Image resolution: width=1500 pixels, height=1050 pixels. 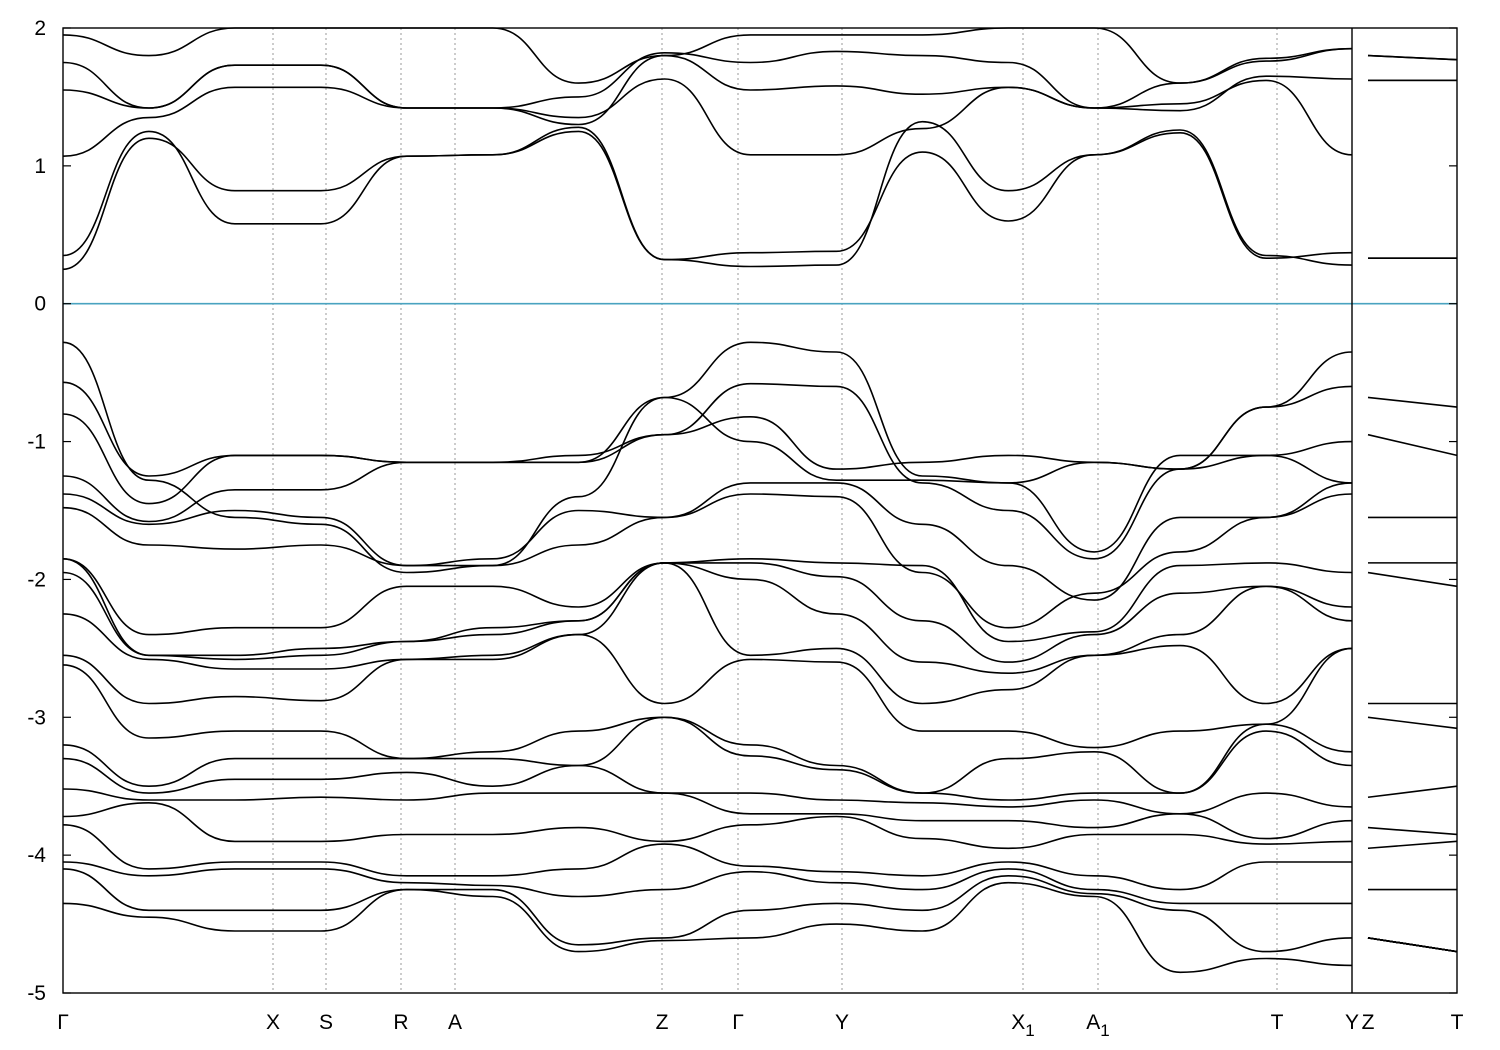 I want to click on band-7-main, so click(x=707, y=470).